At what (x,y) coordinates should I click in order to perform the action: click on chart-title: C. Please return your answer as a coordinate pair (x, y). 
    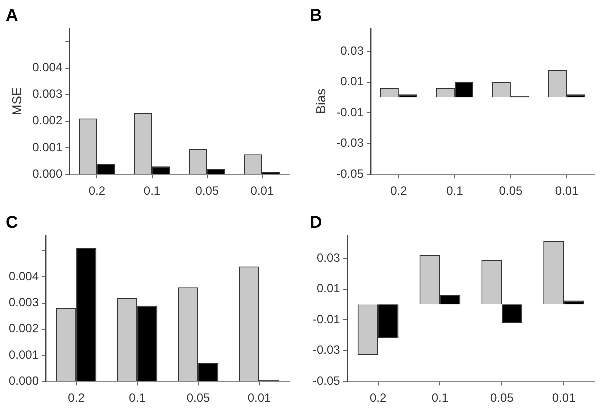
    Looking at the image, I should click on (12, 222).